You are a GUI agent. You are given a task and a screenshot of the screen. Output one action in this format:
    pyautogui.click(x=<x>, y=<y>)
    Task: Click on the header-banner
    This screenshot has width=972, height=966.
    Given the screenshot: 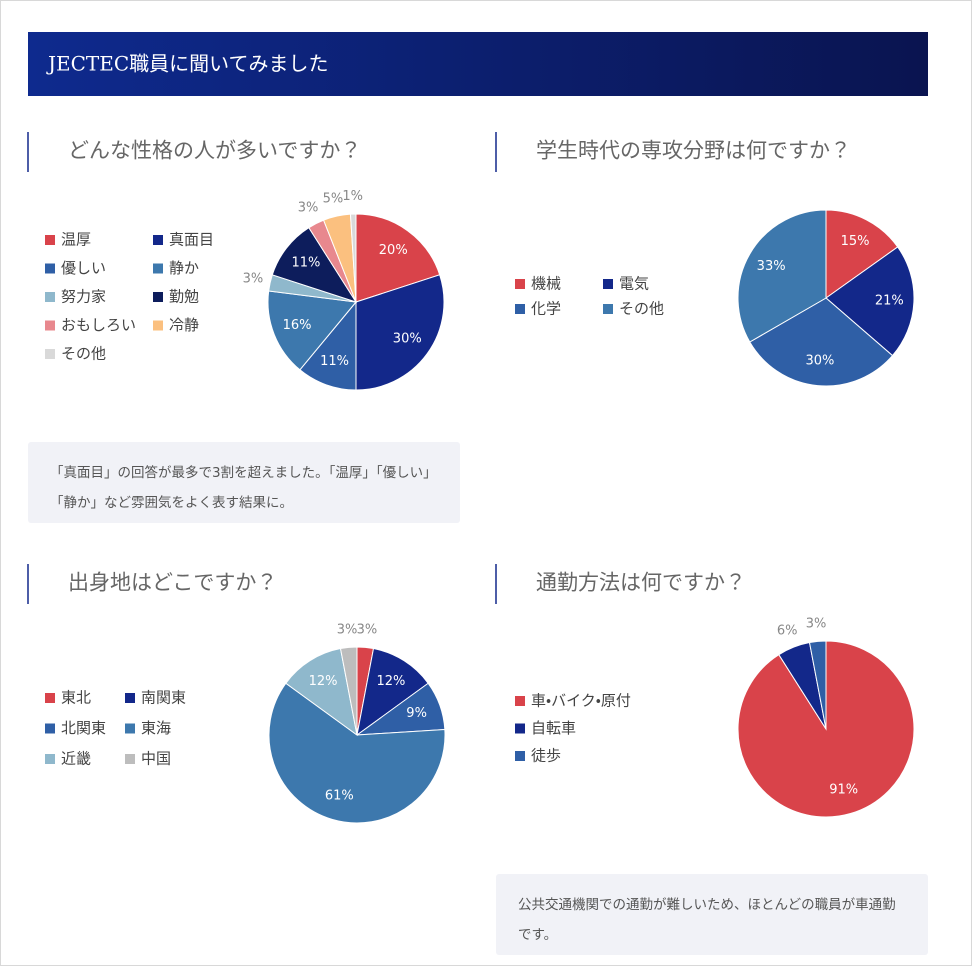 What is the action you would take?
    pyautogui.click(x=478, y=64)
    